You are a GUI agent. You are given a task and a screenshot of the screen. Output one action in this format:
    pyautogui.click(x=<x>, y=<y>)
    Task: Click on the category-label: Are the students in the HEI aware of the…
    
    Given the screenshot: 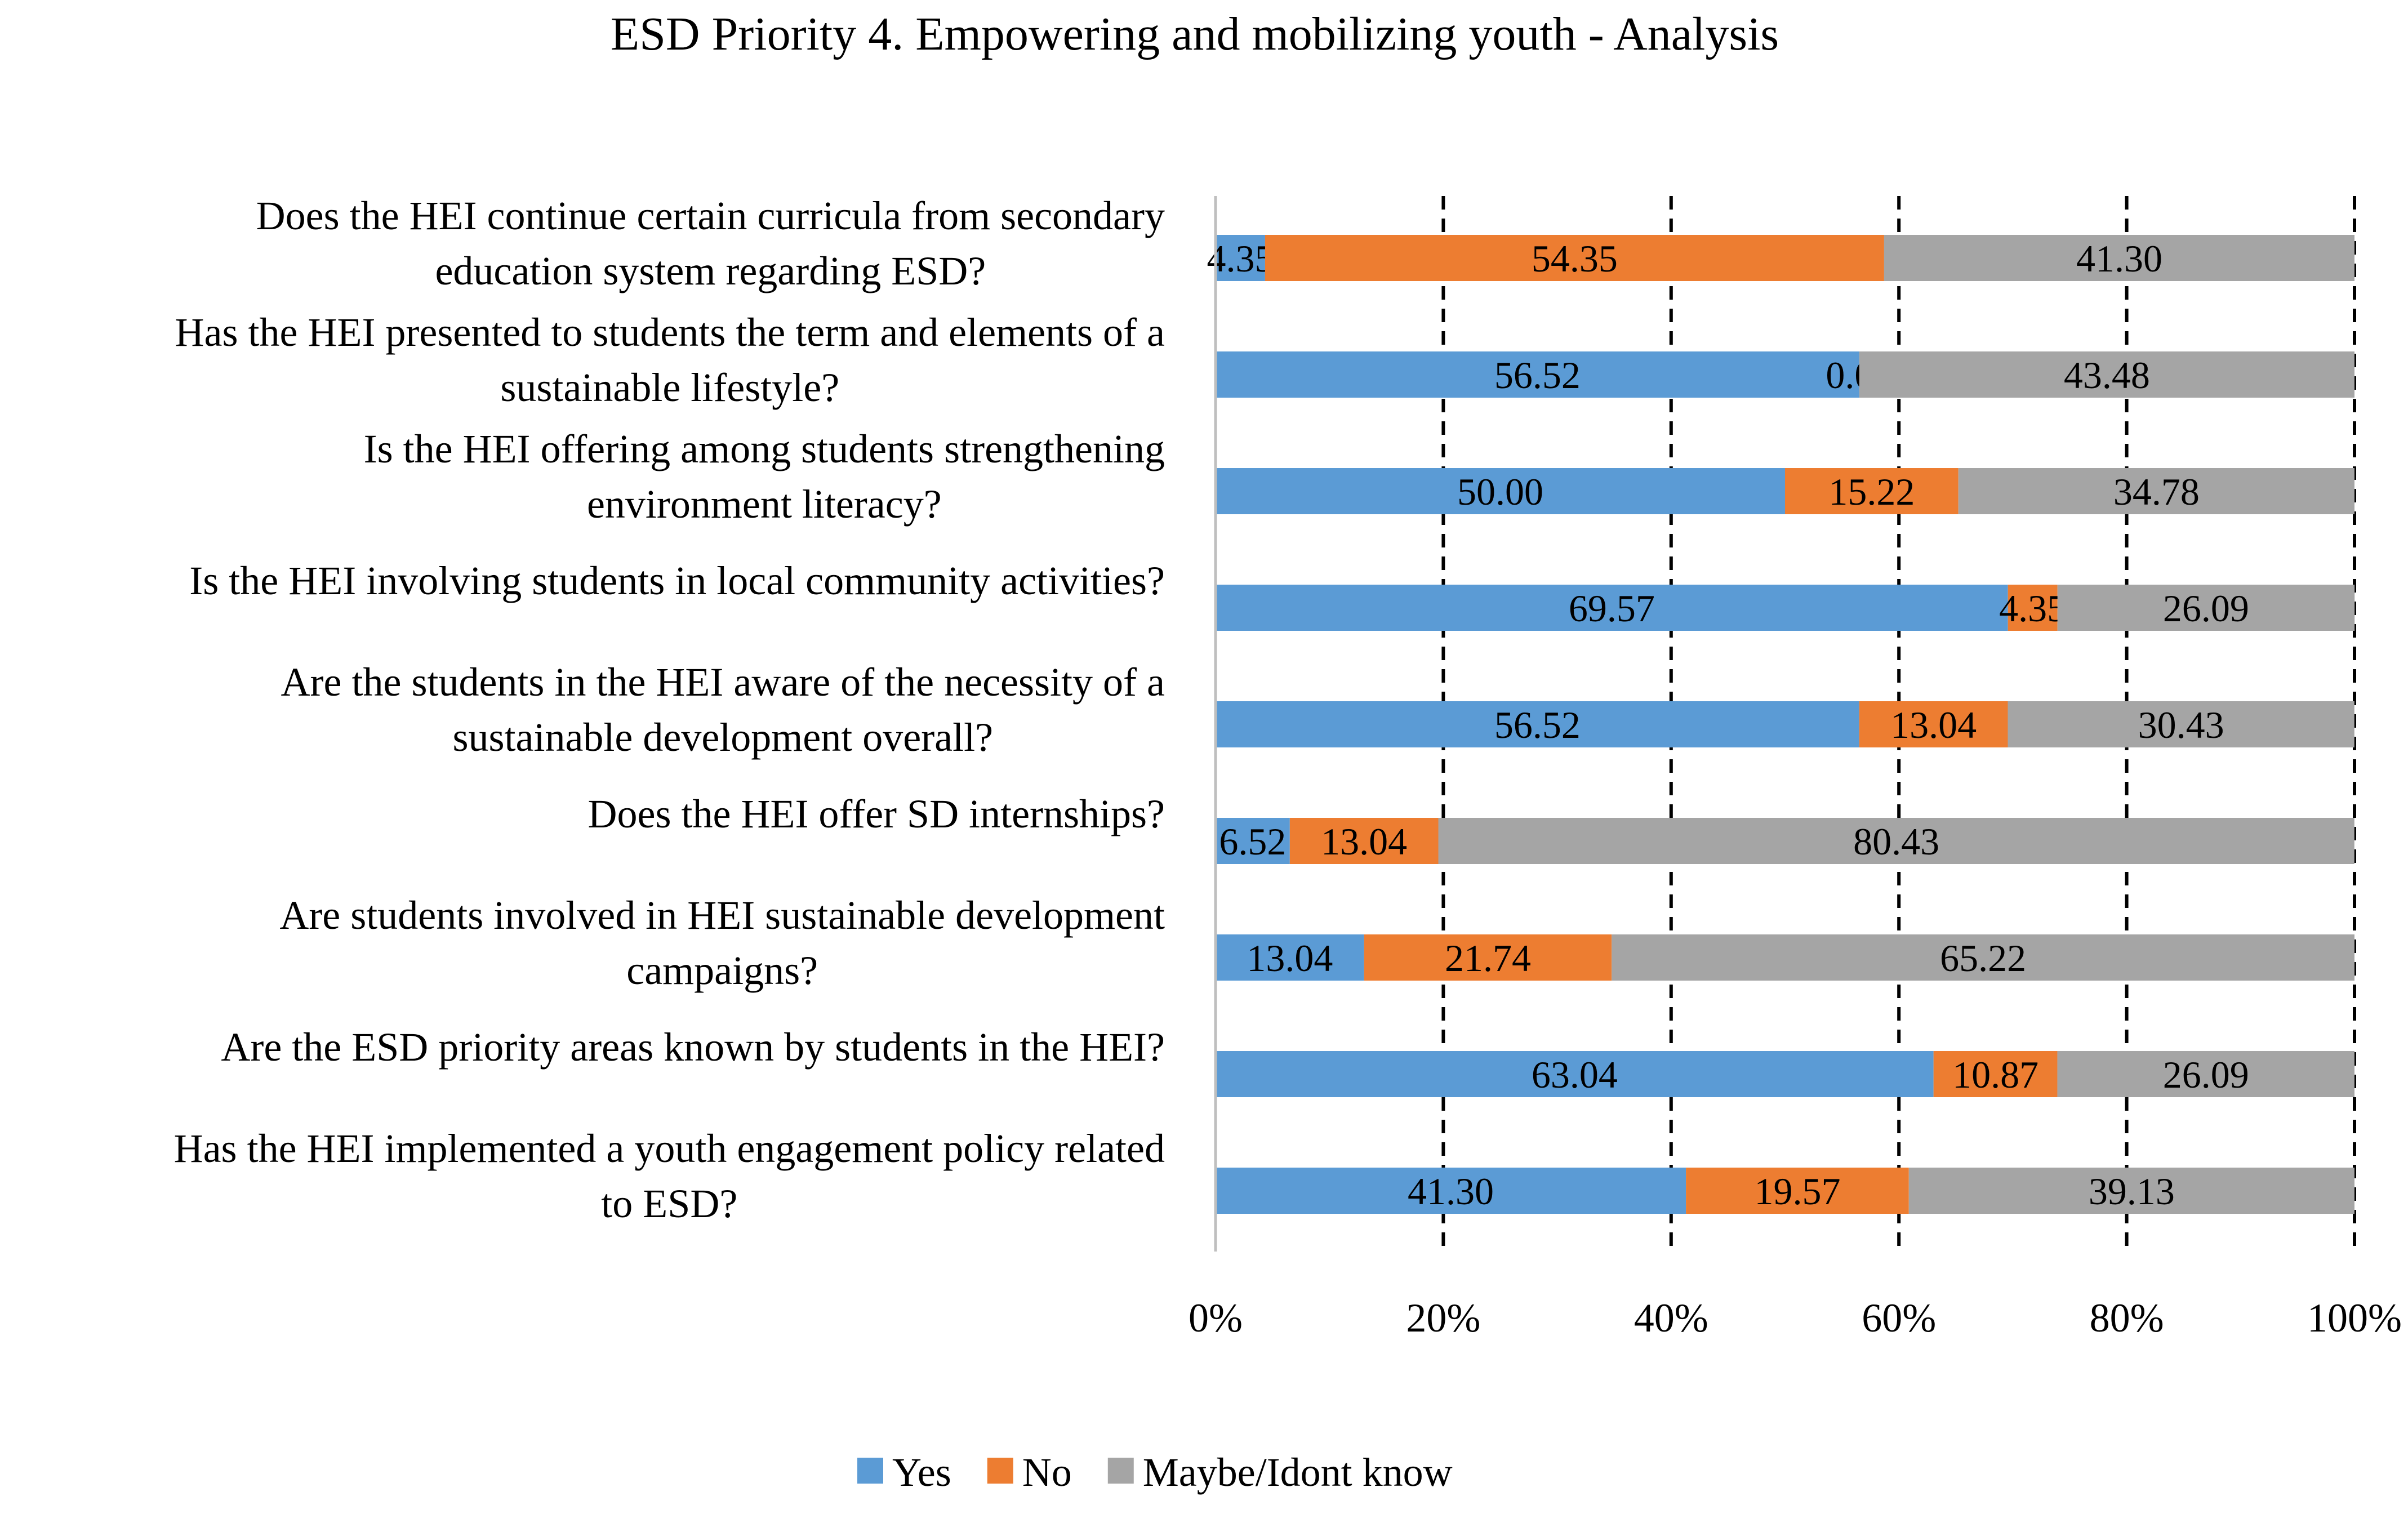 What is the action you would take?
    pyautogui.click(x=723, y=682)
    